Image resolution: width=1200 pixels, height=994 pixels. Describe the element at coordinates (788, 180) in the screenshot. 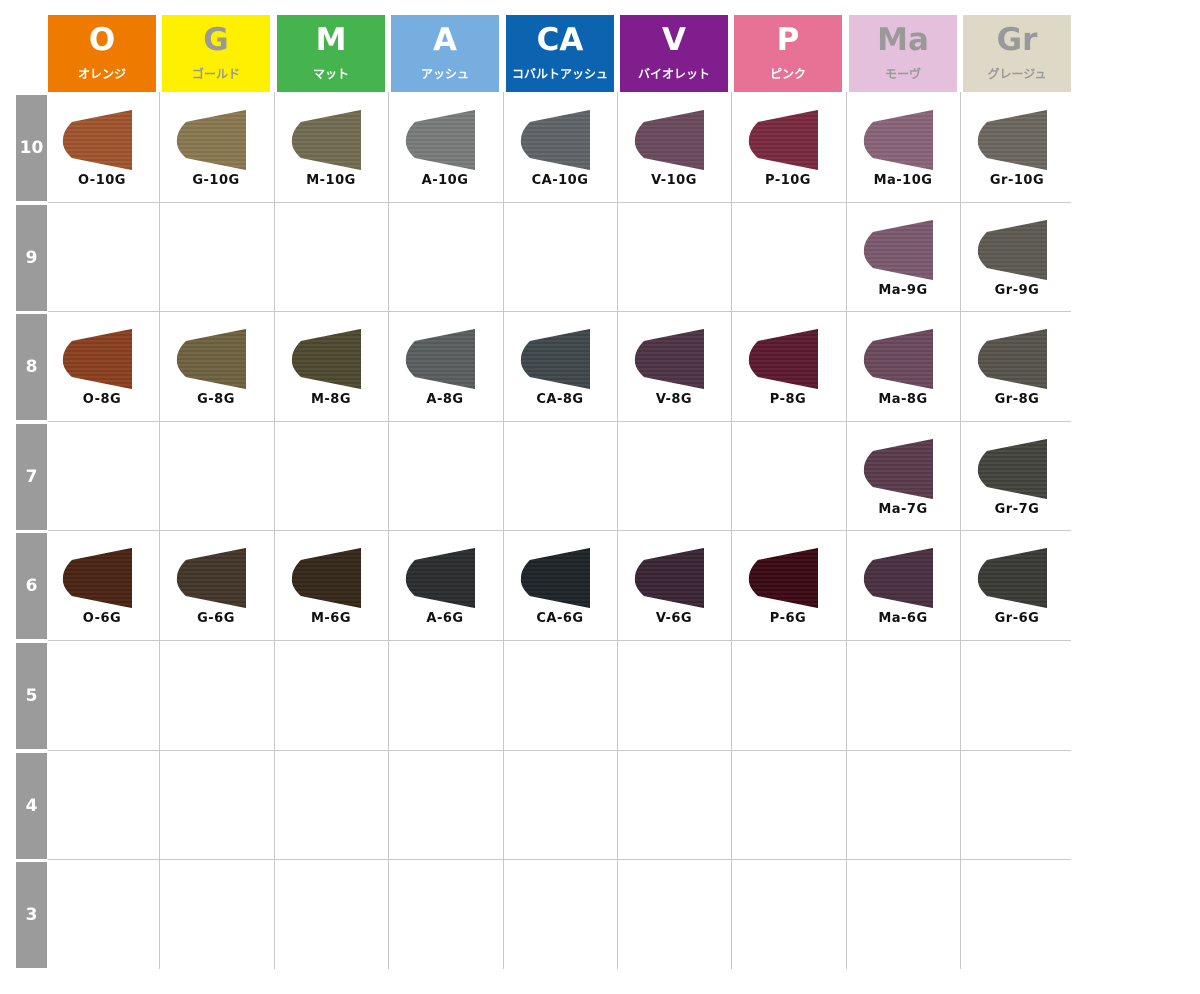

I see `swatch-label: P-10G` at that location.